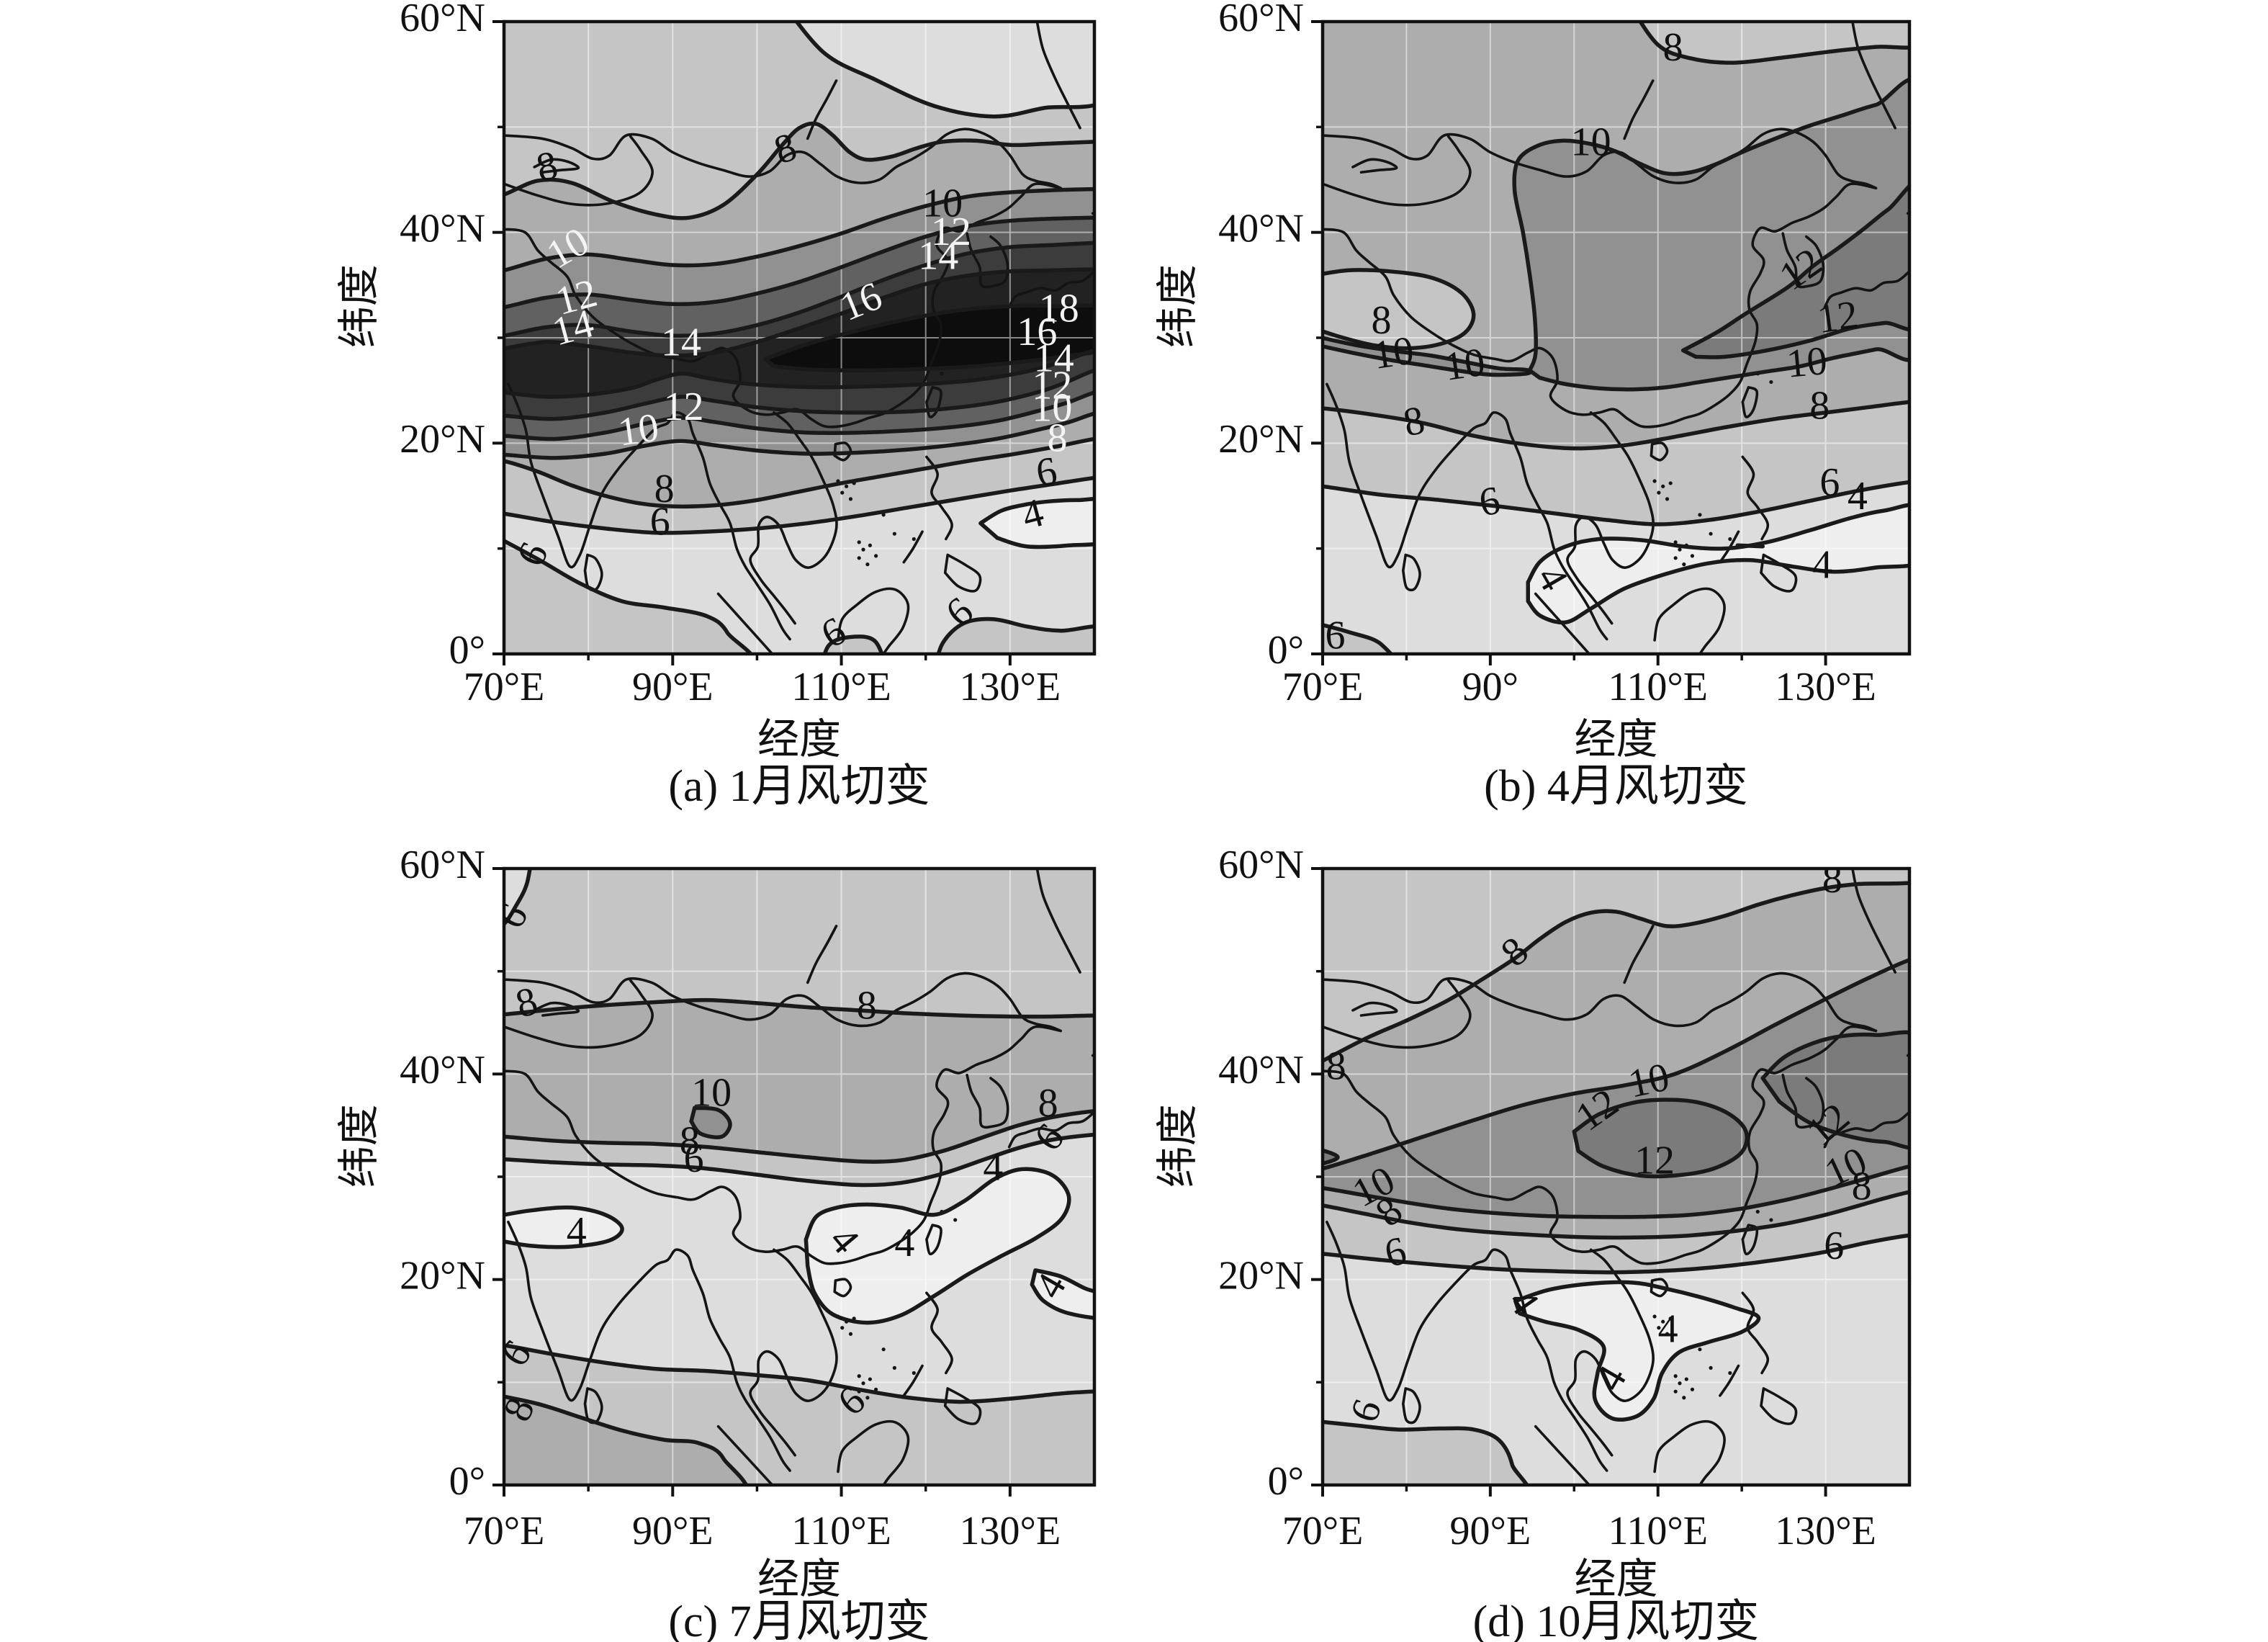  What do you see at coordinates (962, 573) in the screenshot?
I see `coast-mindanao` at bounding box center [962, 573].